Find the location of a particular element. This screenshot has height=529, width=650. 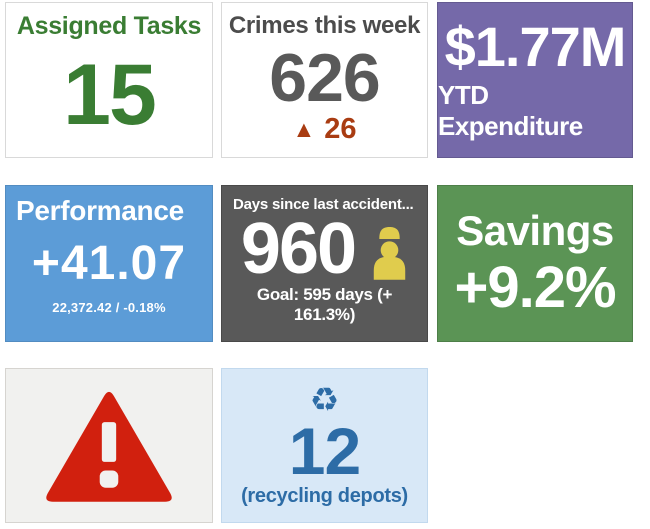

card-crimes-this-week: Crimes this week 626 ▲ 26 is located at coordinates (324, 80).